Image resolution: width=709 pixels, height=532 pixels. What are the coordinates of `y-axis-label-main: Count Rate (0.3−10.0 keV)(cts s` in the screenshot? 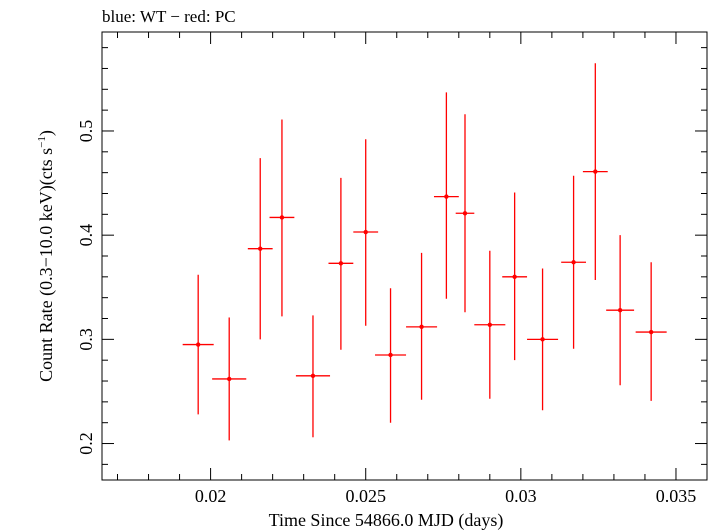 It's located at (46, 265).